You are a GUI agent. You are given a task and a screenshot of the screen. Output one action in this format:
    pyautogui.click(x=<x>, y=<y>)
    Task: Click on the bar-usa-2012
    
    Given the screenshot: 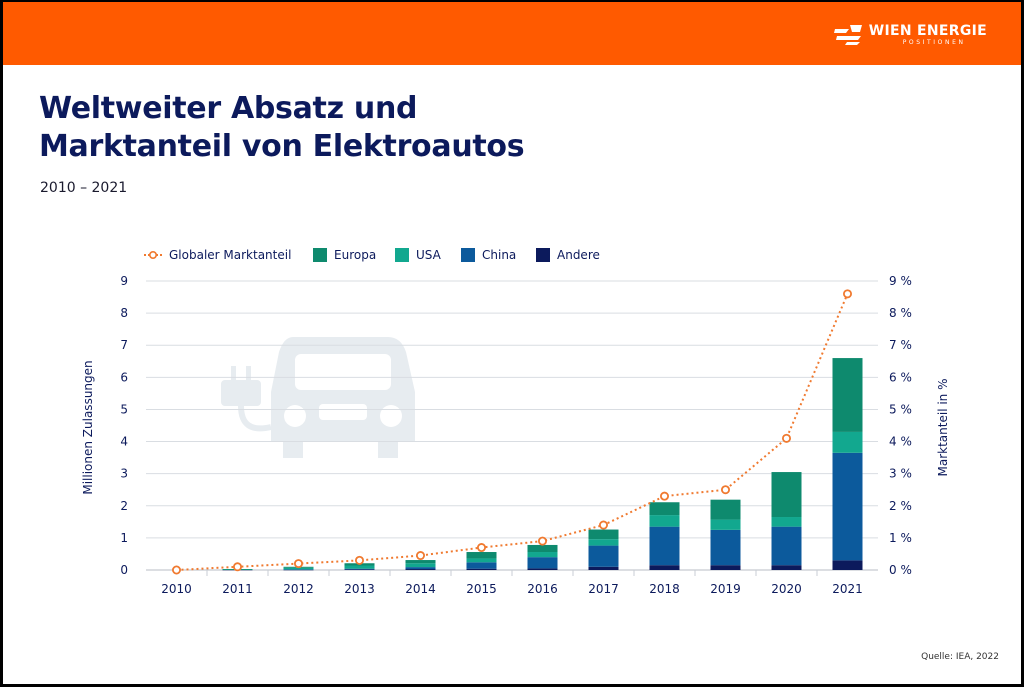 What is the action you would take?
    pyautogui.click(x=298, y=568)
    